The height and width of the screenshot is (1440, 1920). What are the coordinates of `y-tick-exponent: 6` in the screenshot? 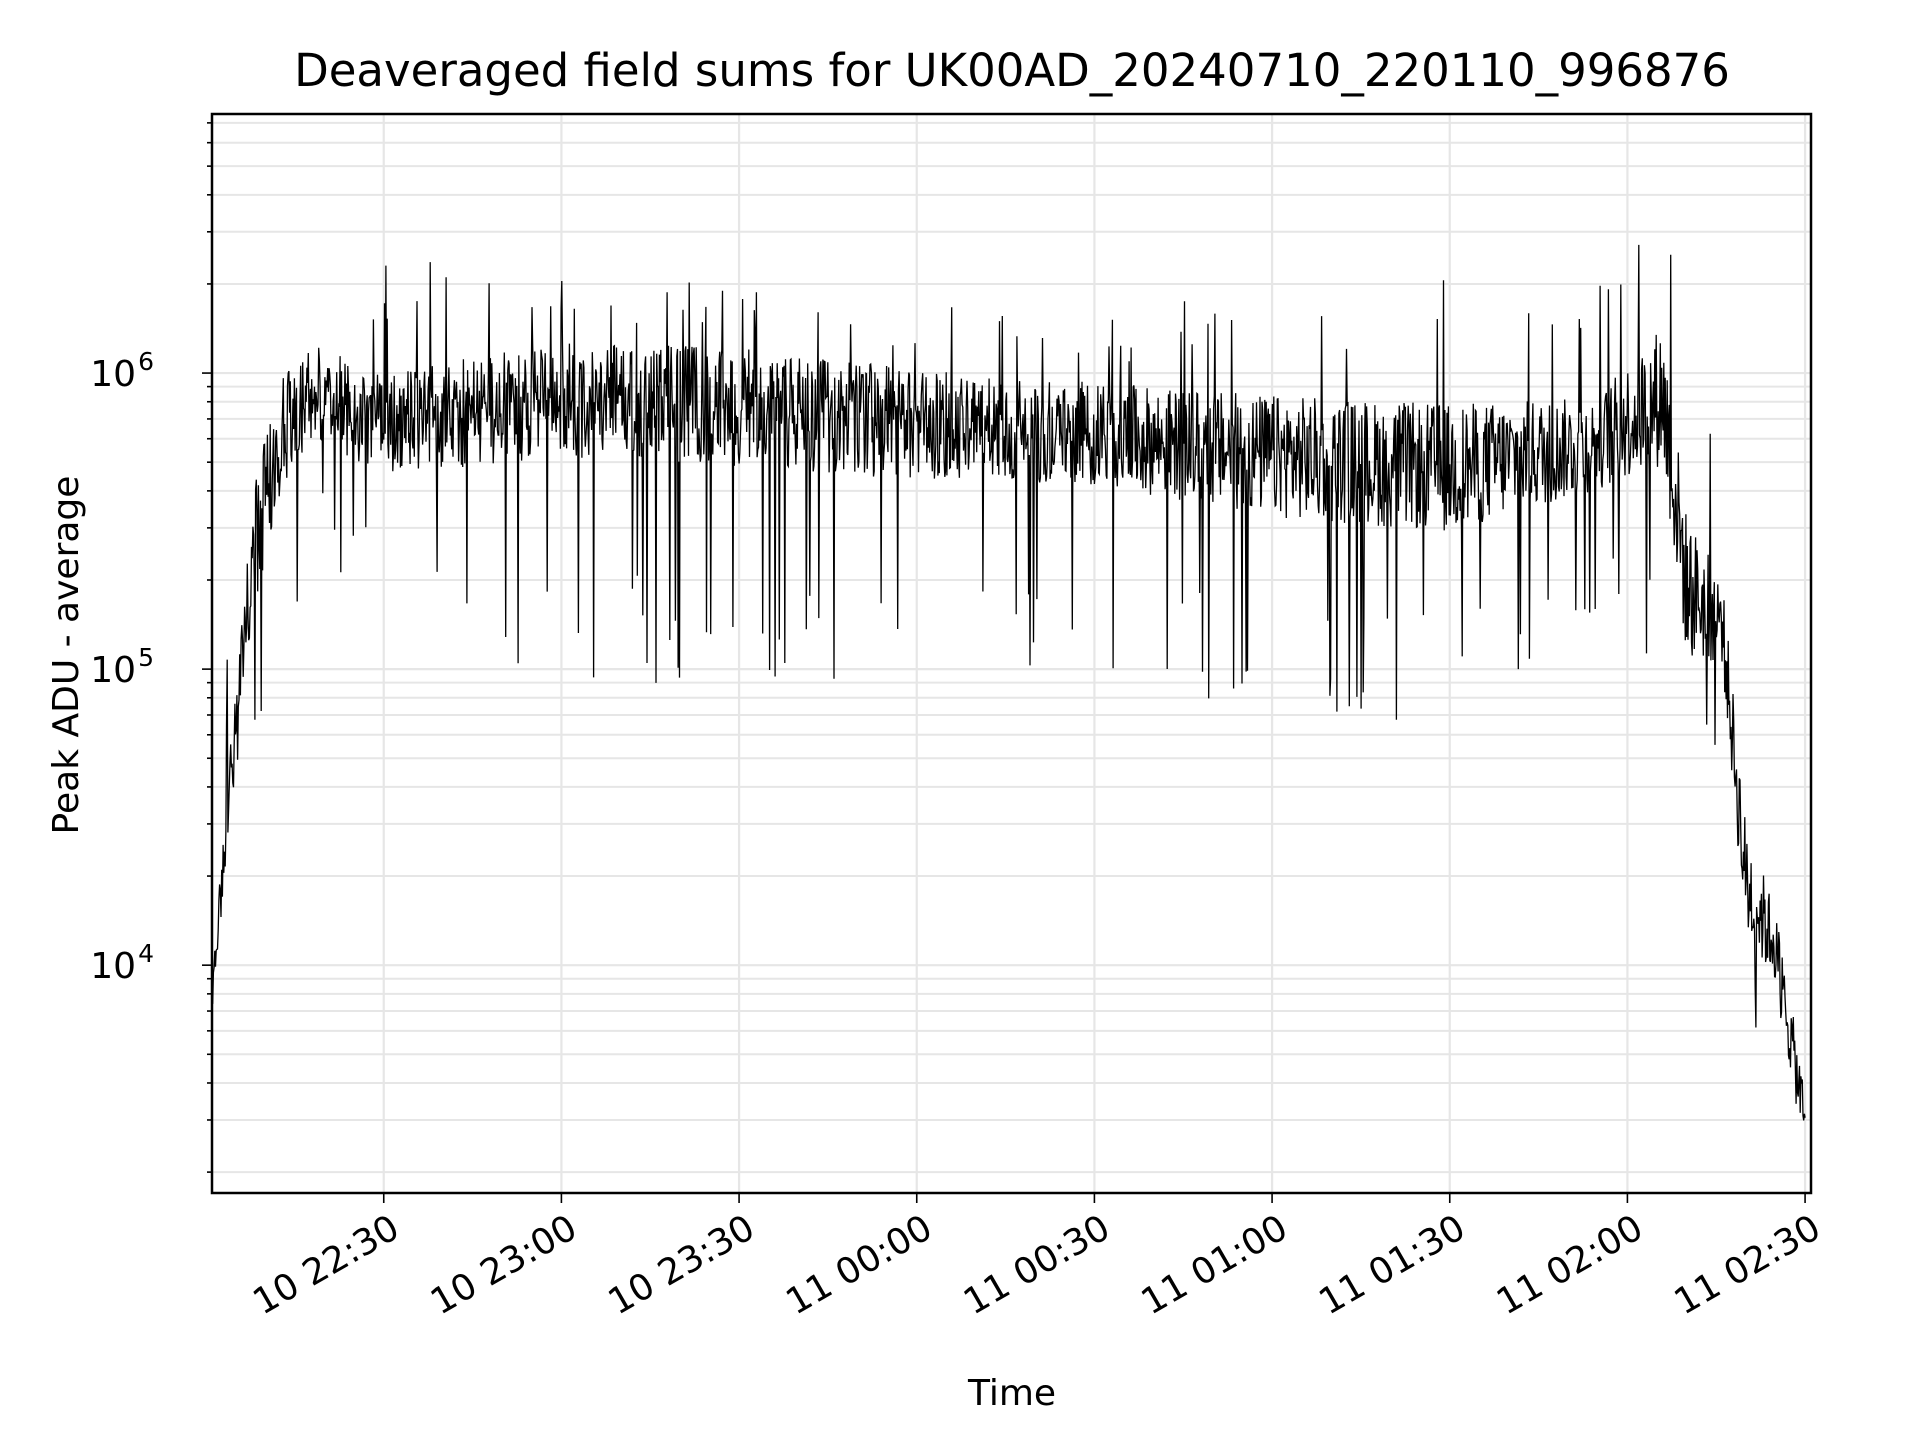 It's located at (146, 361).